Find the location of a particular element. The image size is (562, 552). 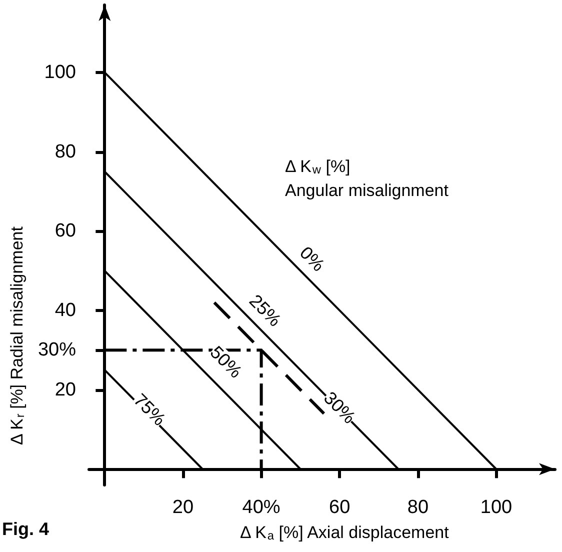

y-tick-label: 100 is located at coordinates (60, 72).